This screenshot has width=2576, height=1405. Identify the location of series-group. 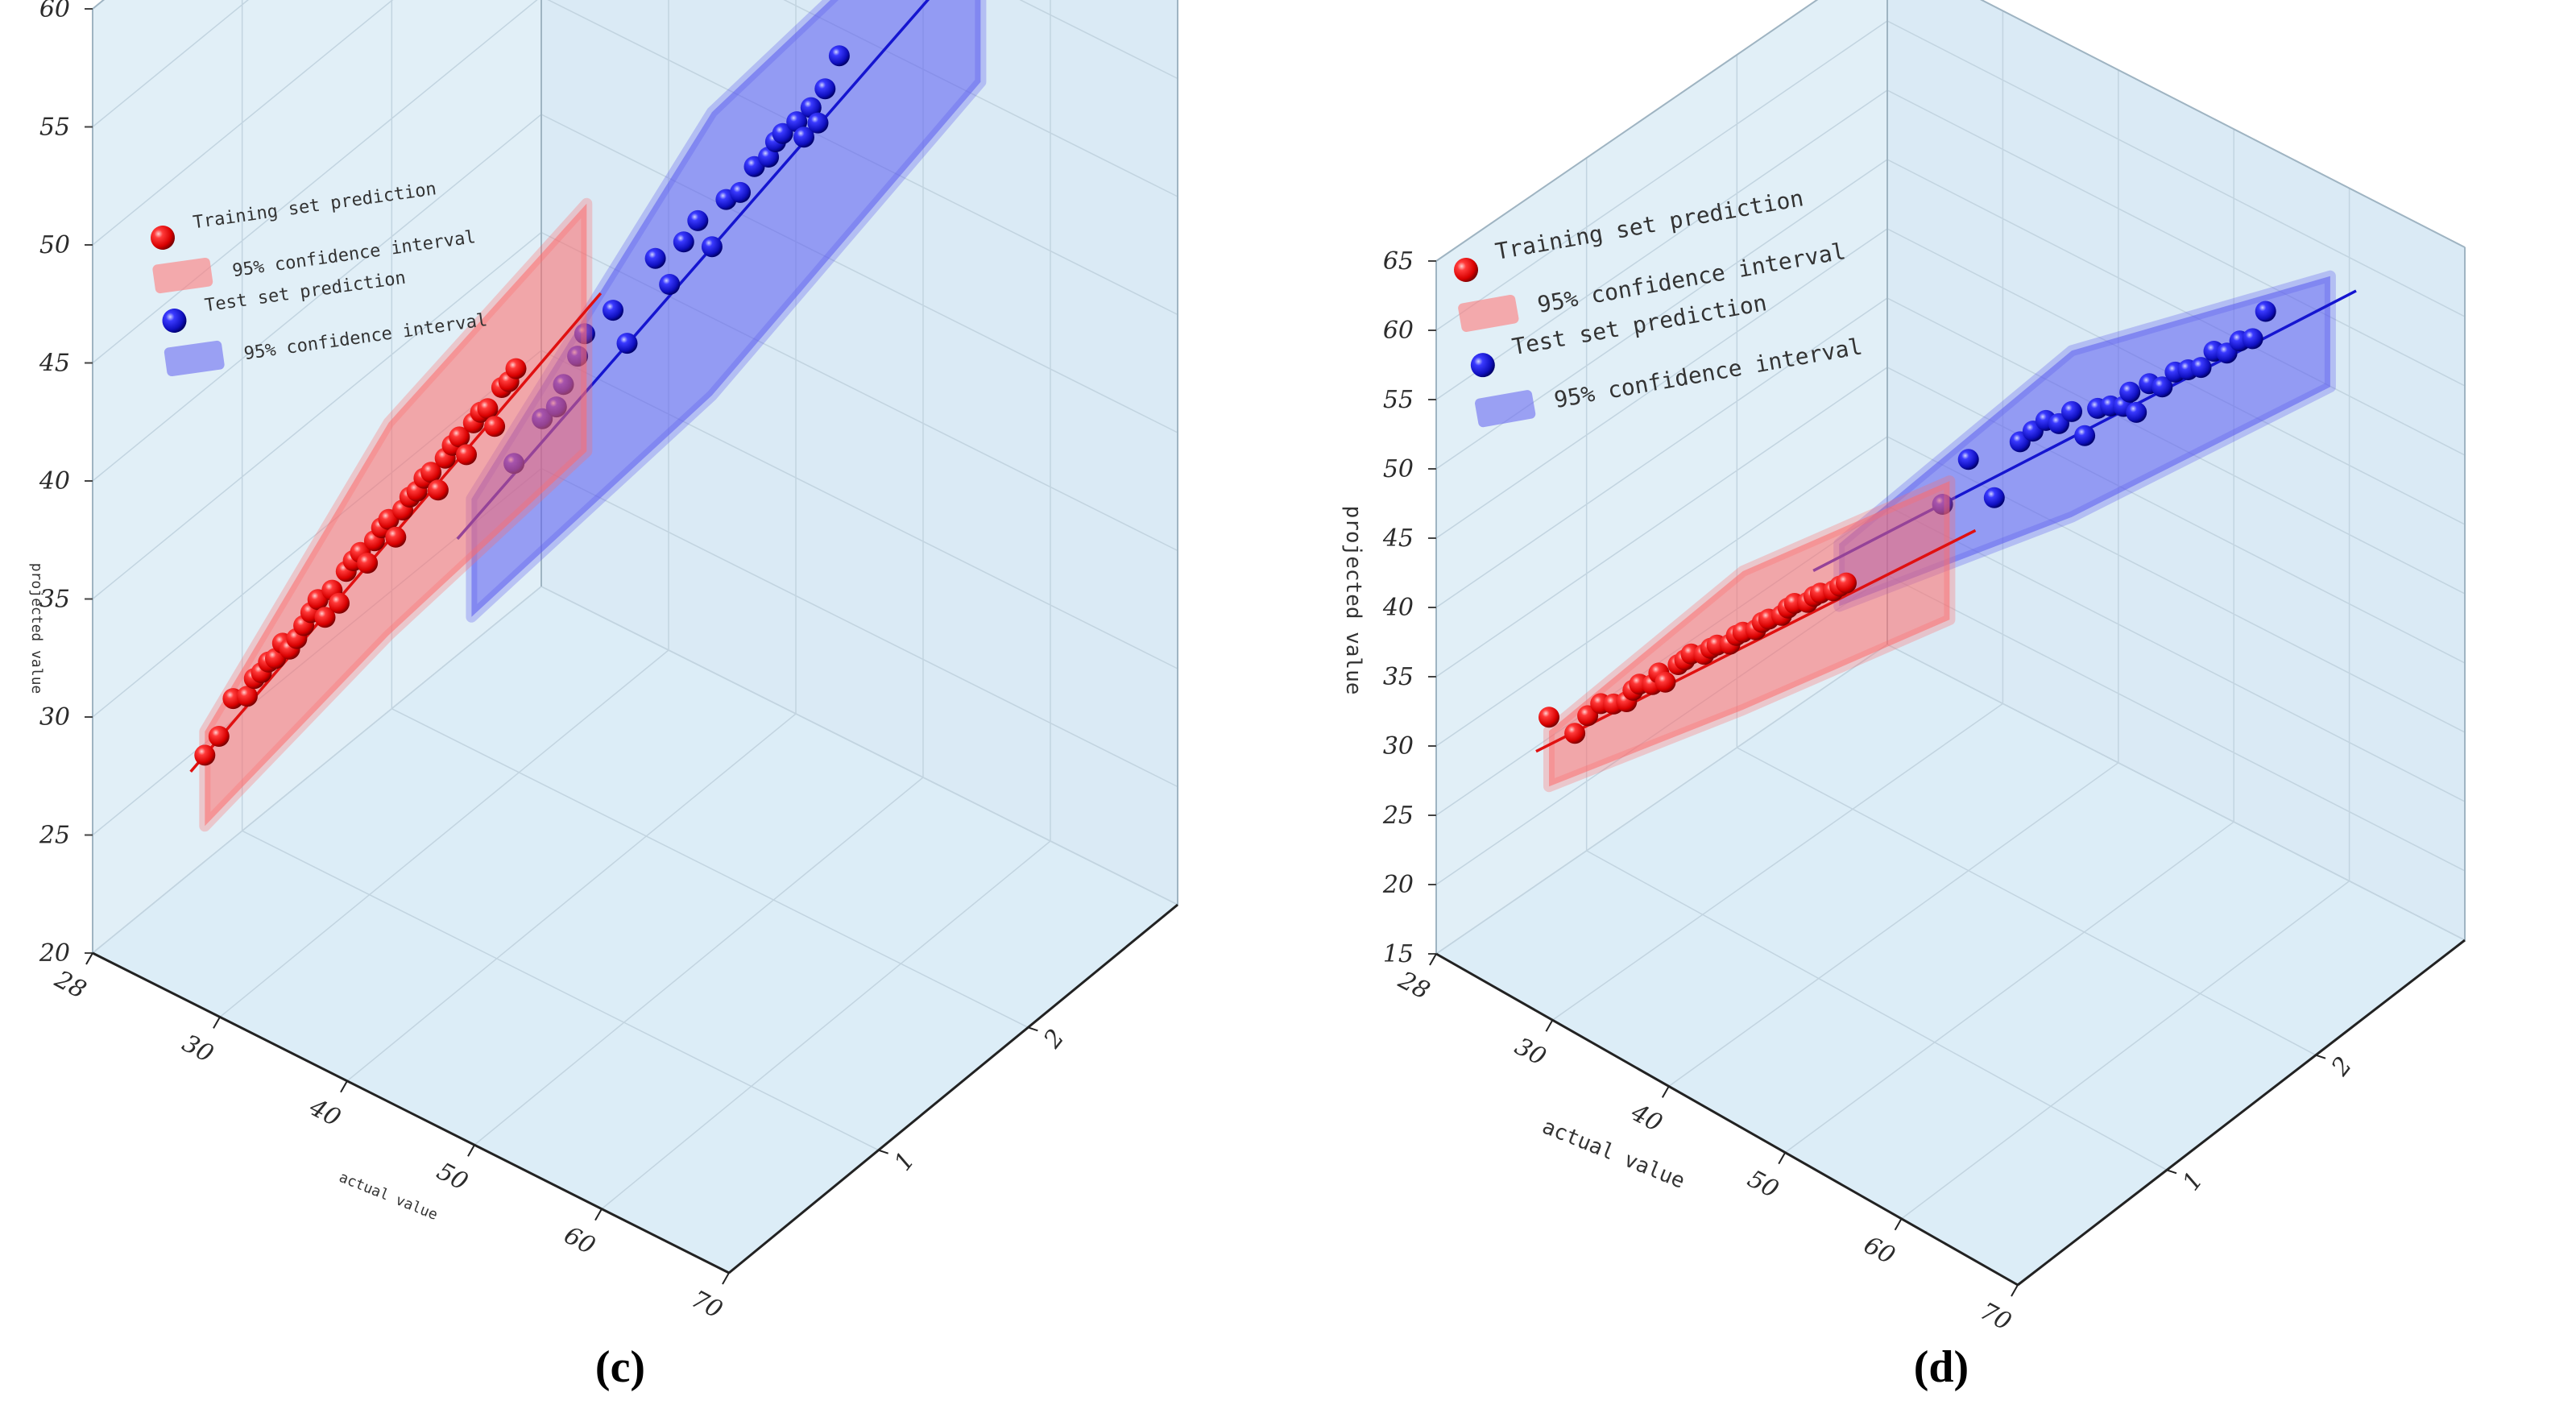
(1946, 531).